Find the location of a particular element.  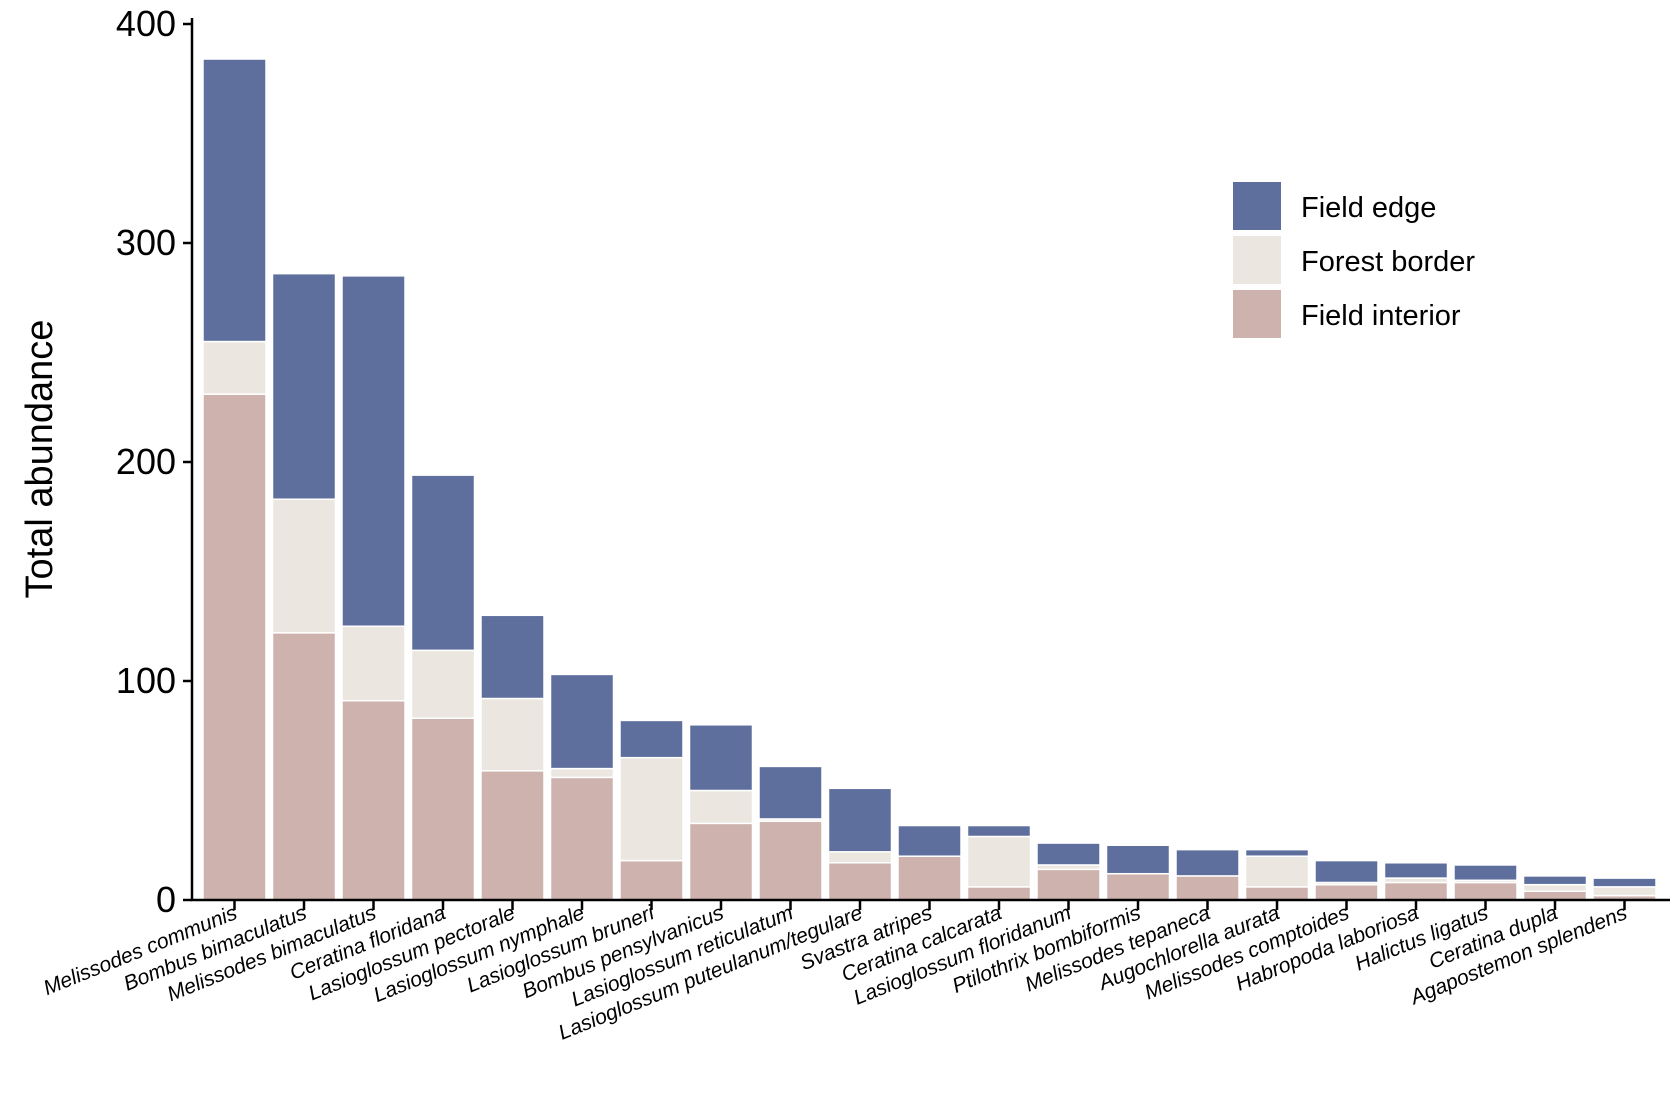

bar-field-interior-melissodes-comptoides is located at coordinates (1346, 892).